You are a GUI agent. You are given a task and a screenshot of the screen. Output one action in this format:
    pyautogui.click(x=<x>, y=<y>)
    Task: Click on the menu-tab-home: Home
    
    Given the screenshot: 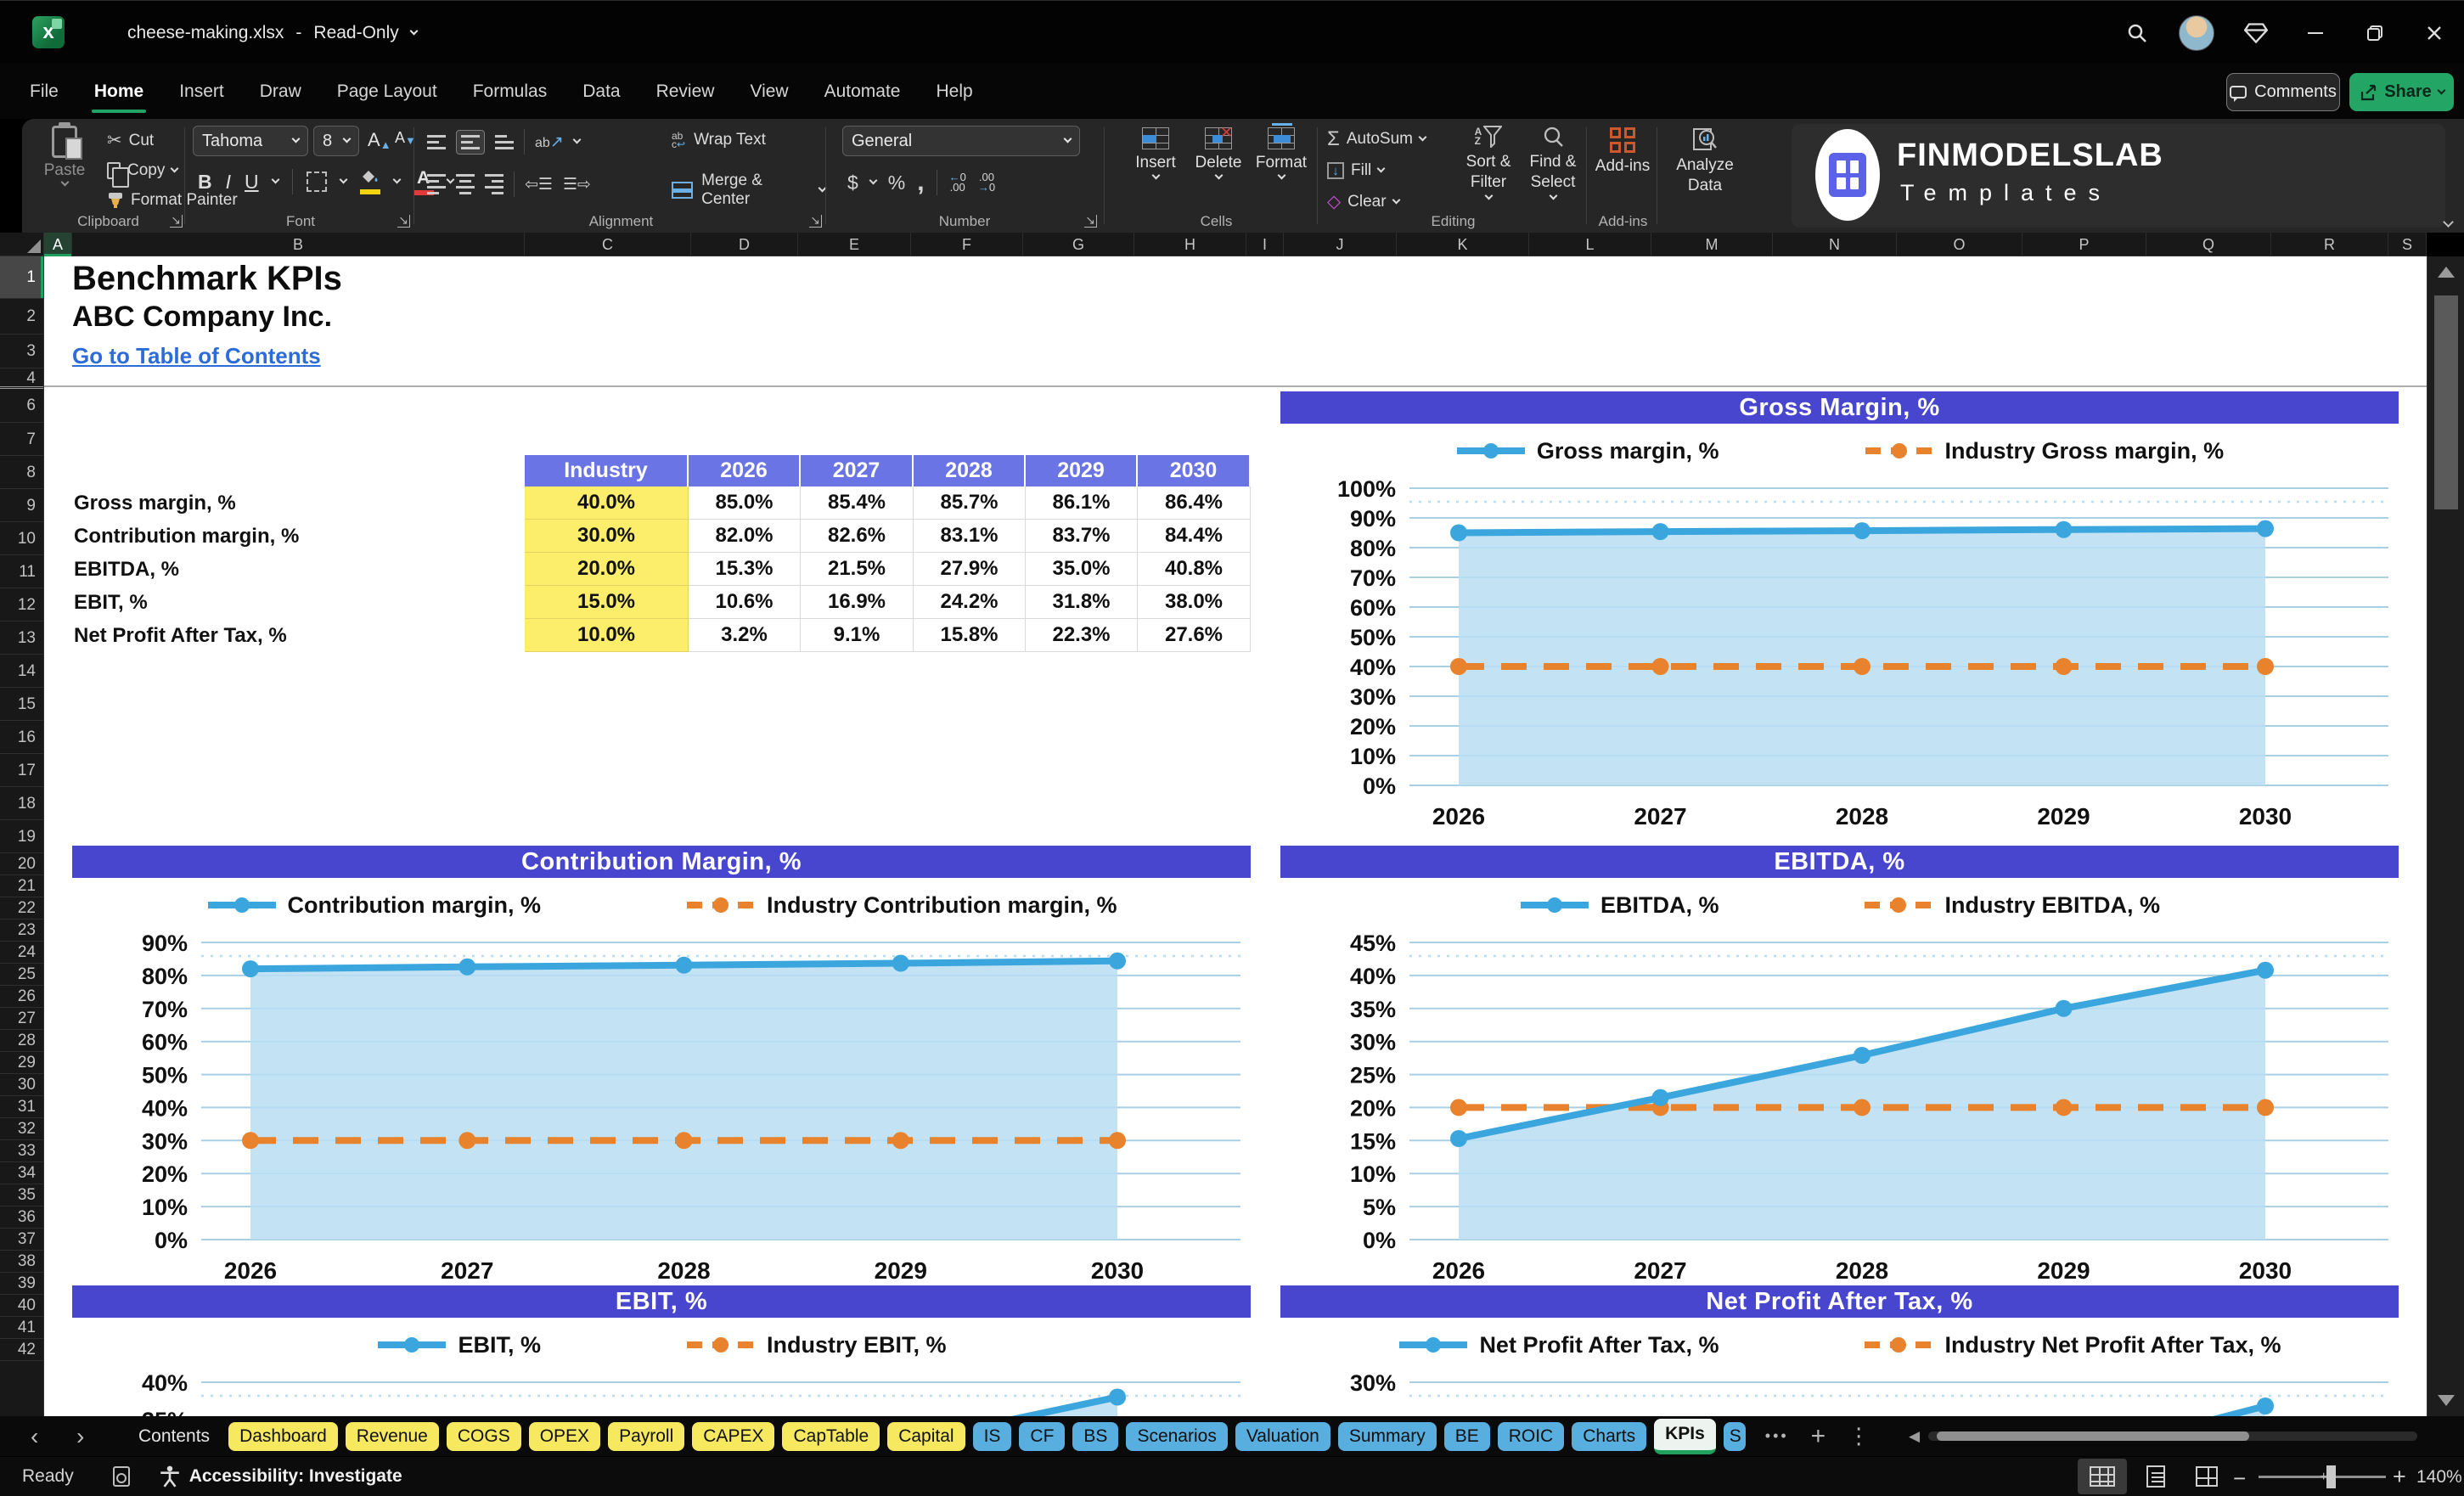 What is the action you would take?
    pyautogui.click(x=118, y=91)
    